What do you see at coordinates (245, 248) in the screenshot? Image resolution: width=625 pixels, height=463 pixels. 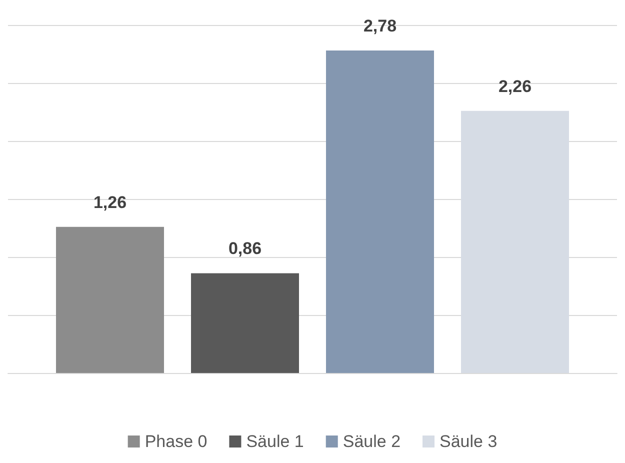 I see `data-label: 0,86` at bounding box center [245, 248].